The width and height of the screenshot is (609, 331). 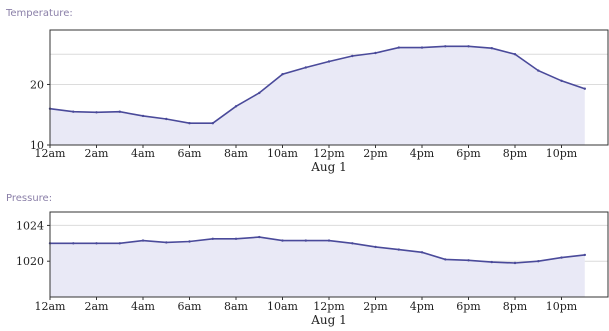 I want to click on pressure-x-tick-label: 2pm, so click(x=375, y=306).